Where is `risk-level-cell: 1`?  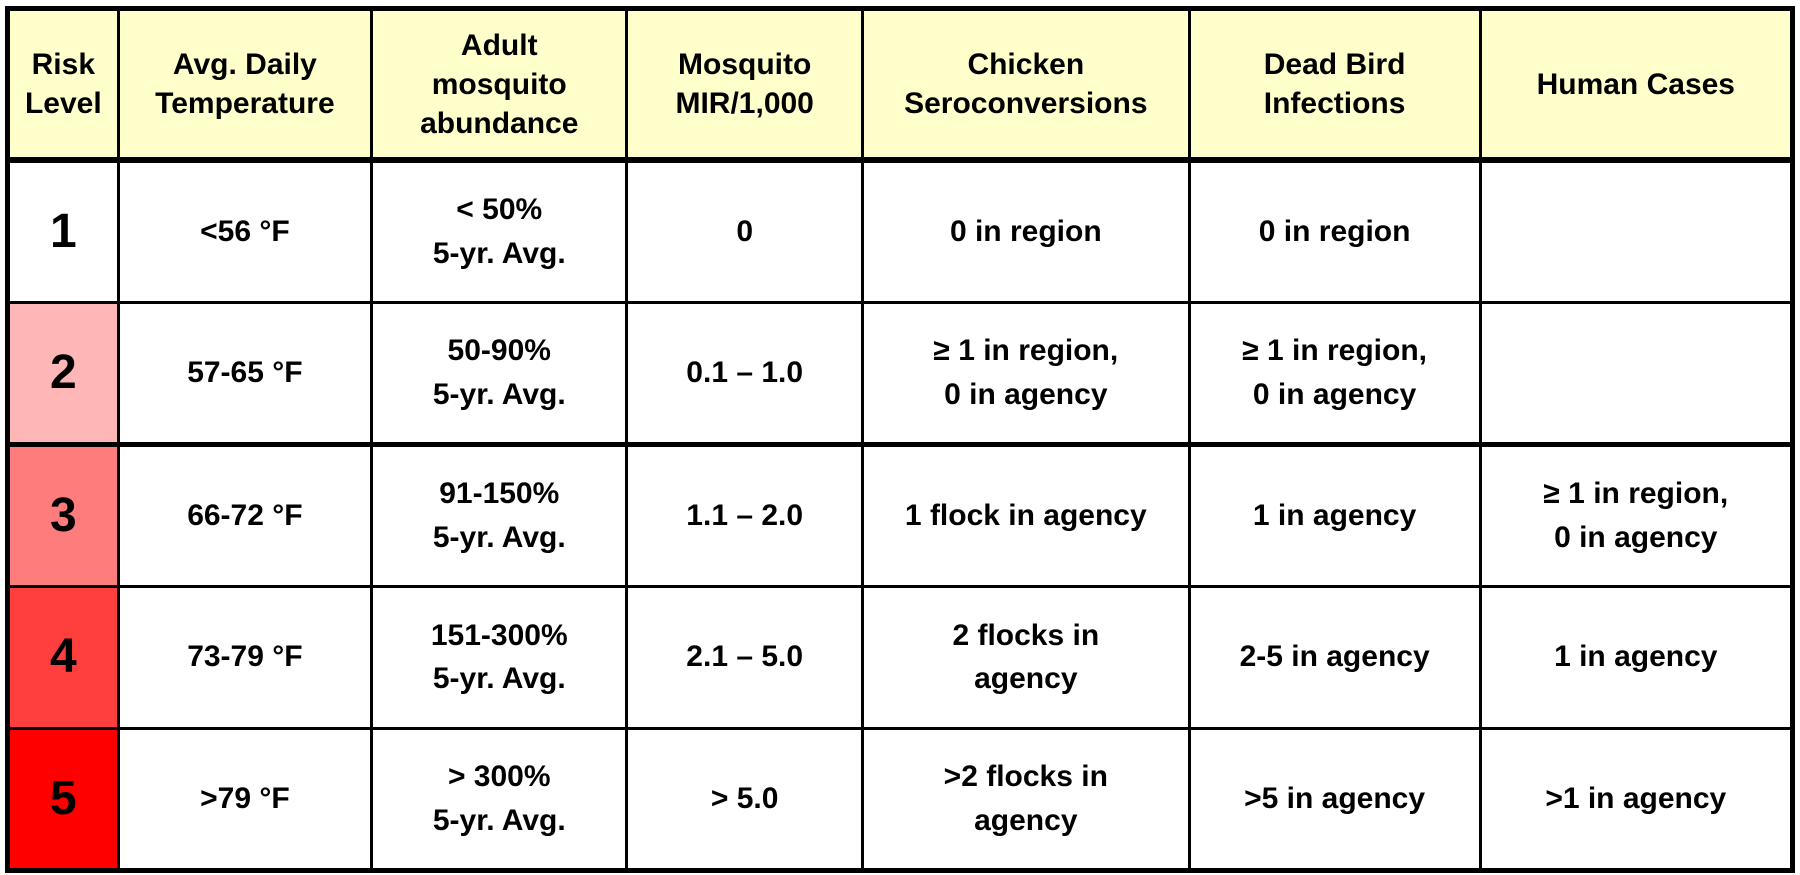 risk-level-cell: 1 is located at coordinates (63, 231).